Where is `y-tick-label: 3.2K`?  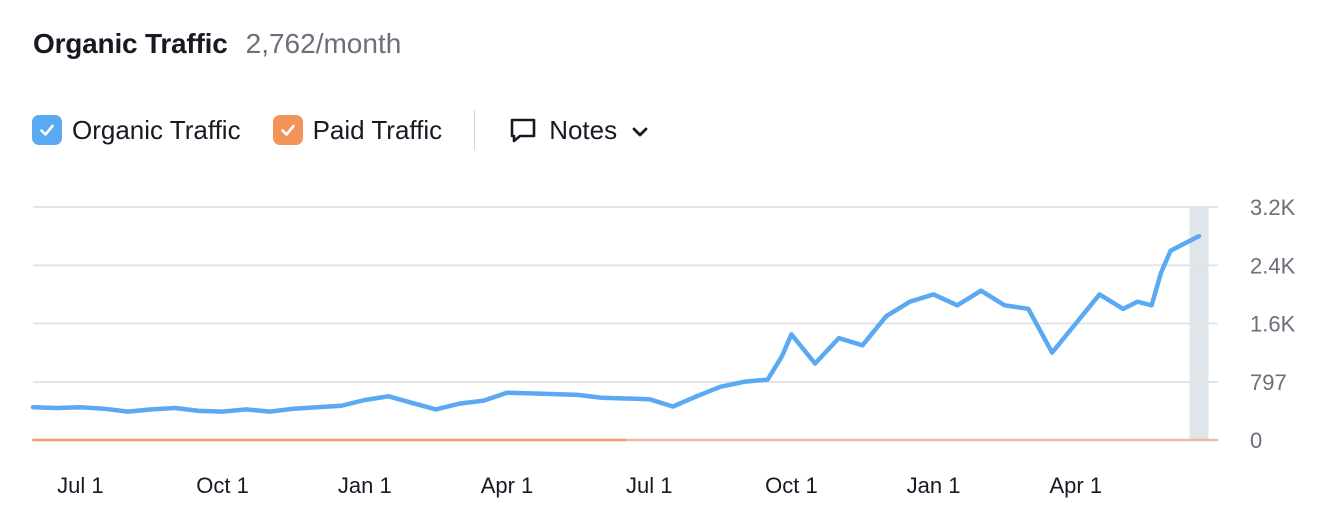 y-tick-label: 3.2K is located at coordinates (1273, 207).